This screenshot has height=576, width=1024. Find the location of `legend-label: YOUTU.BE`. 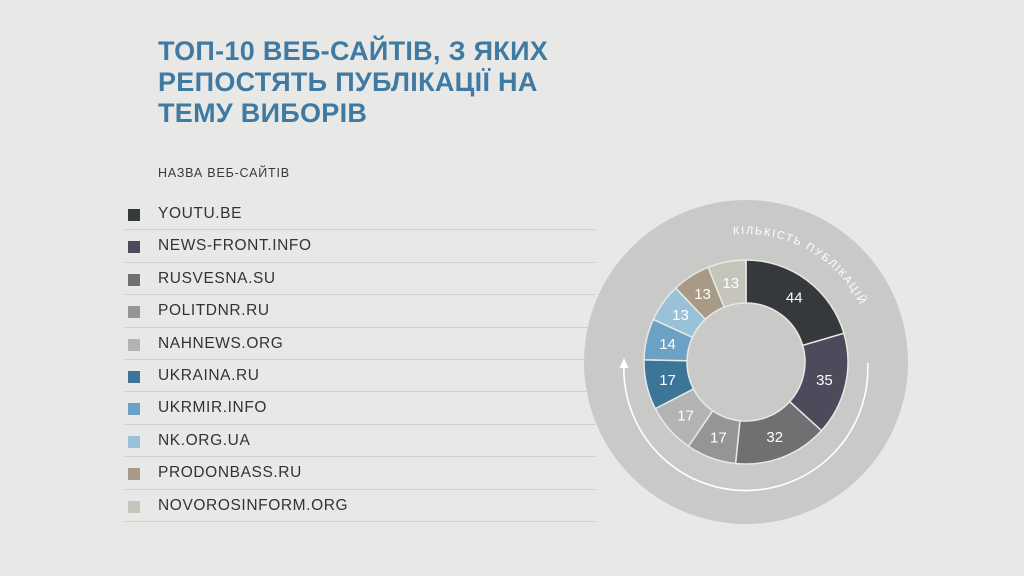

legend-label: YOUTU.BE is located at coordinates (200, 213).